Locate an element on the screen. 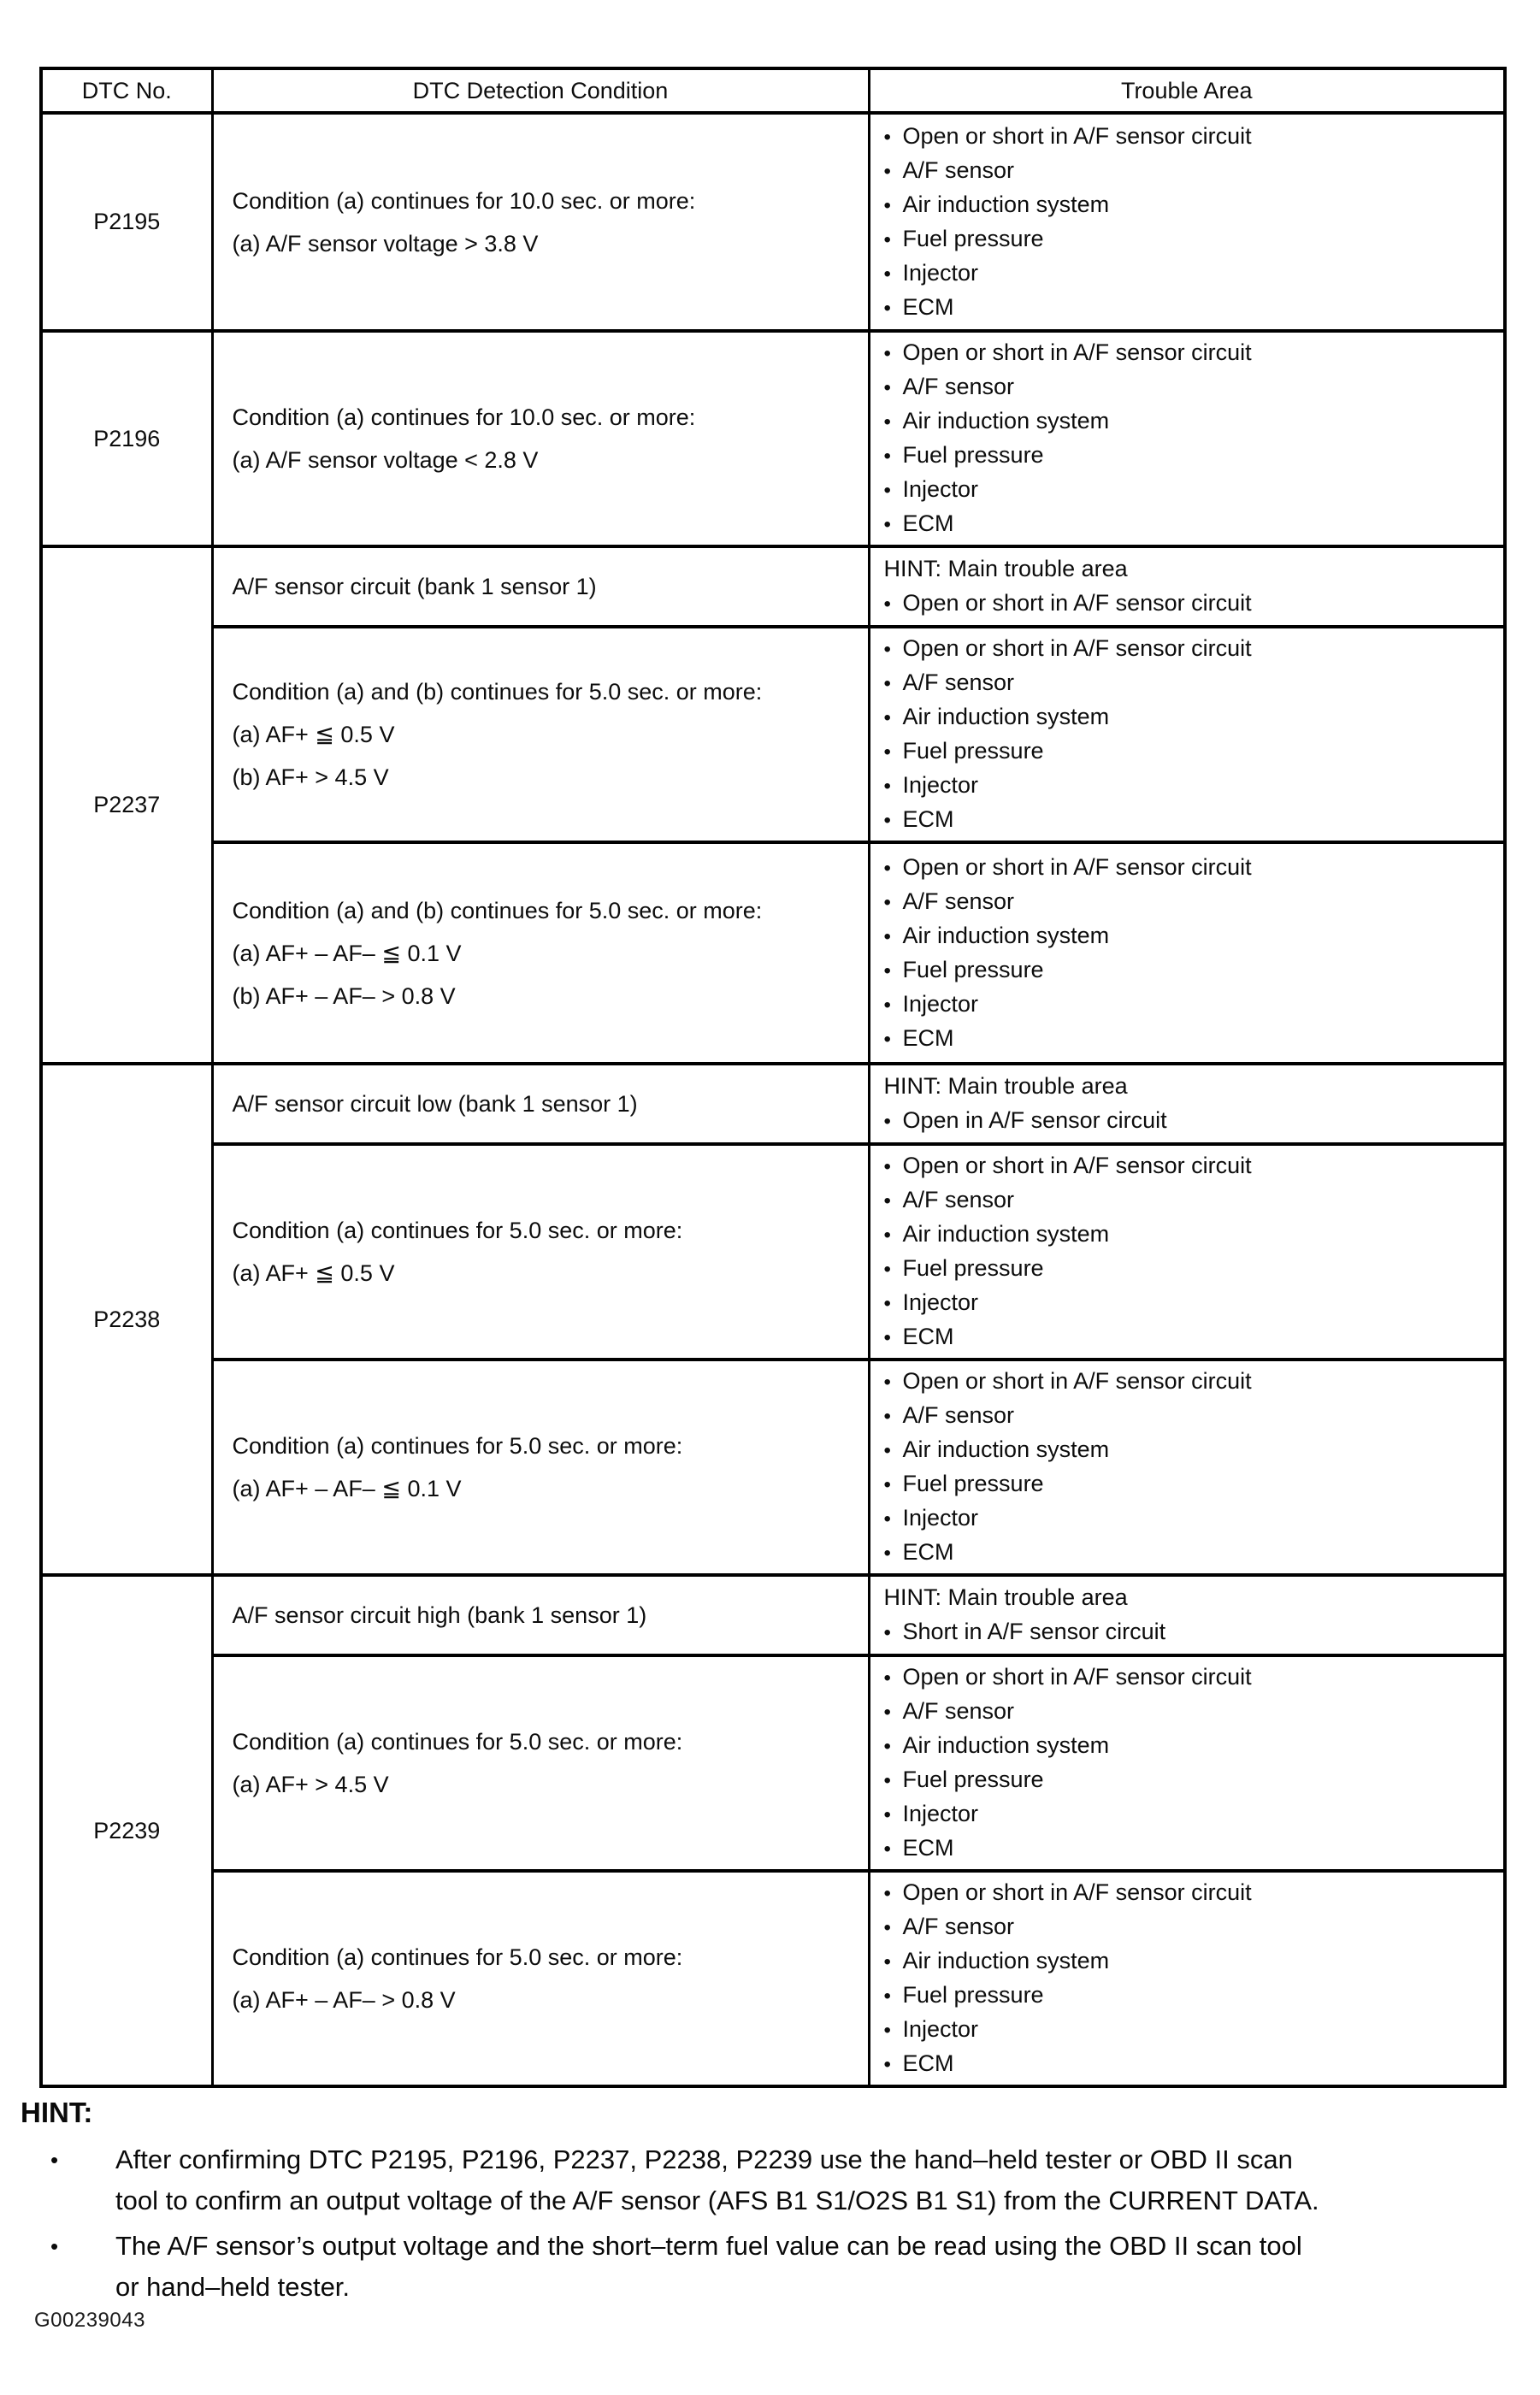 The height and width of the screenshot is (2395, 1540). header-dtc-no: DTC No. is located at coordinates (126, 91).